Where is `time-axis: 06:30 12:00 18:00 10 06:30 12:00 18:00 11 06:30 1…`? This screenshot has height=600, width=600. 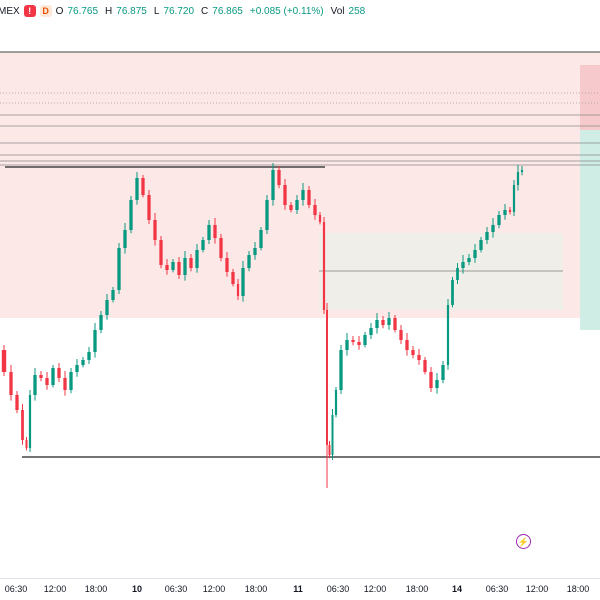
time-axis: 06:30 12:00 18:00 10 06:30 12:00 18:00 11 06:30 1… is located at coordinates (300, 589).